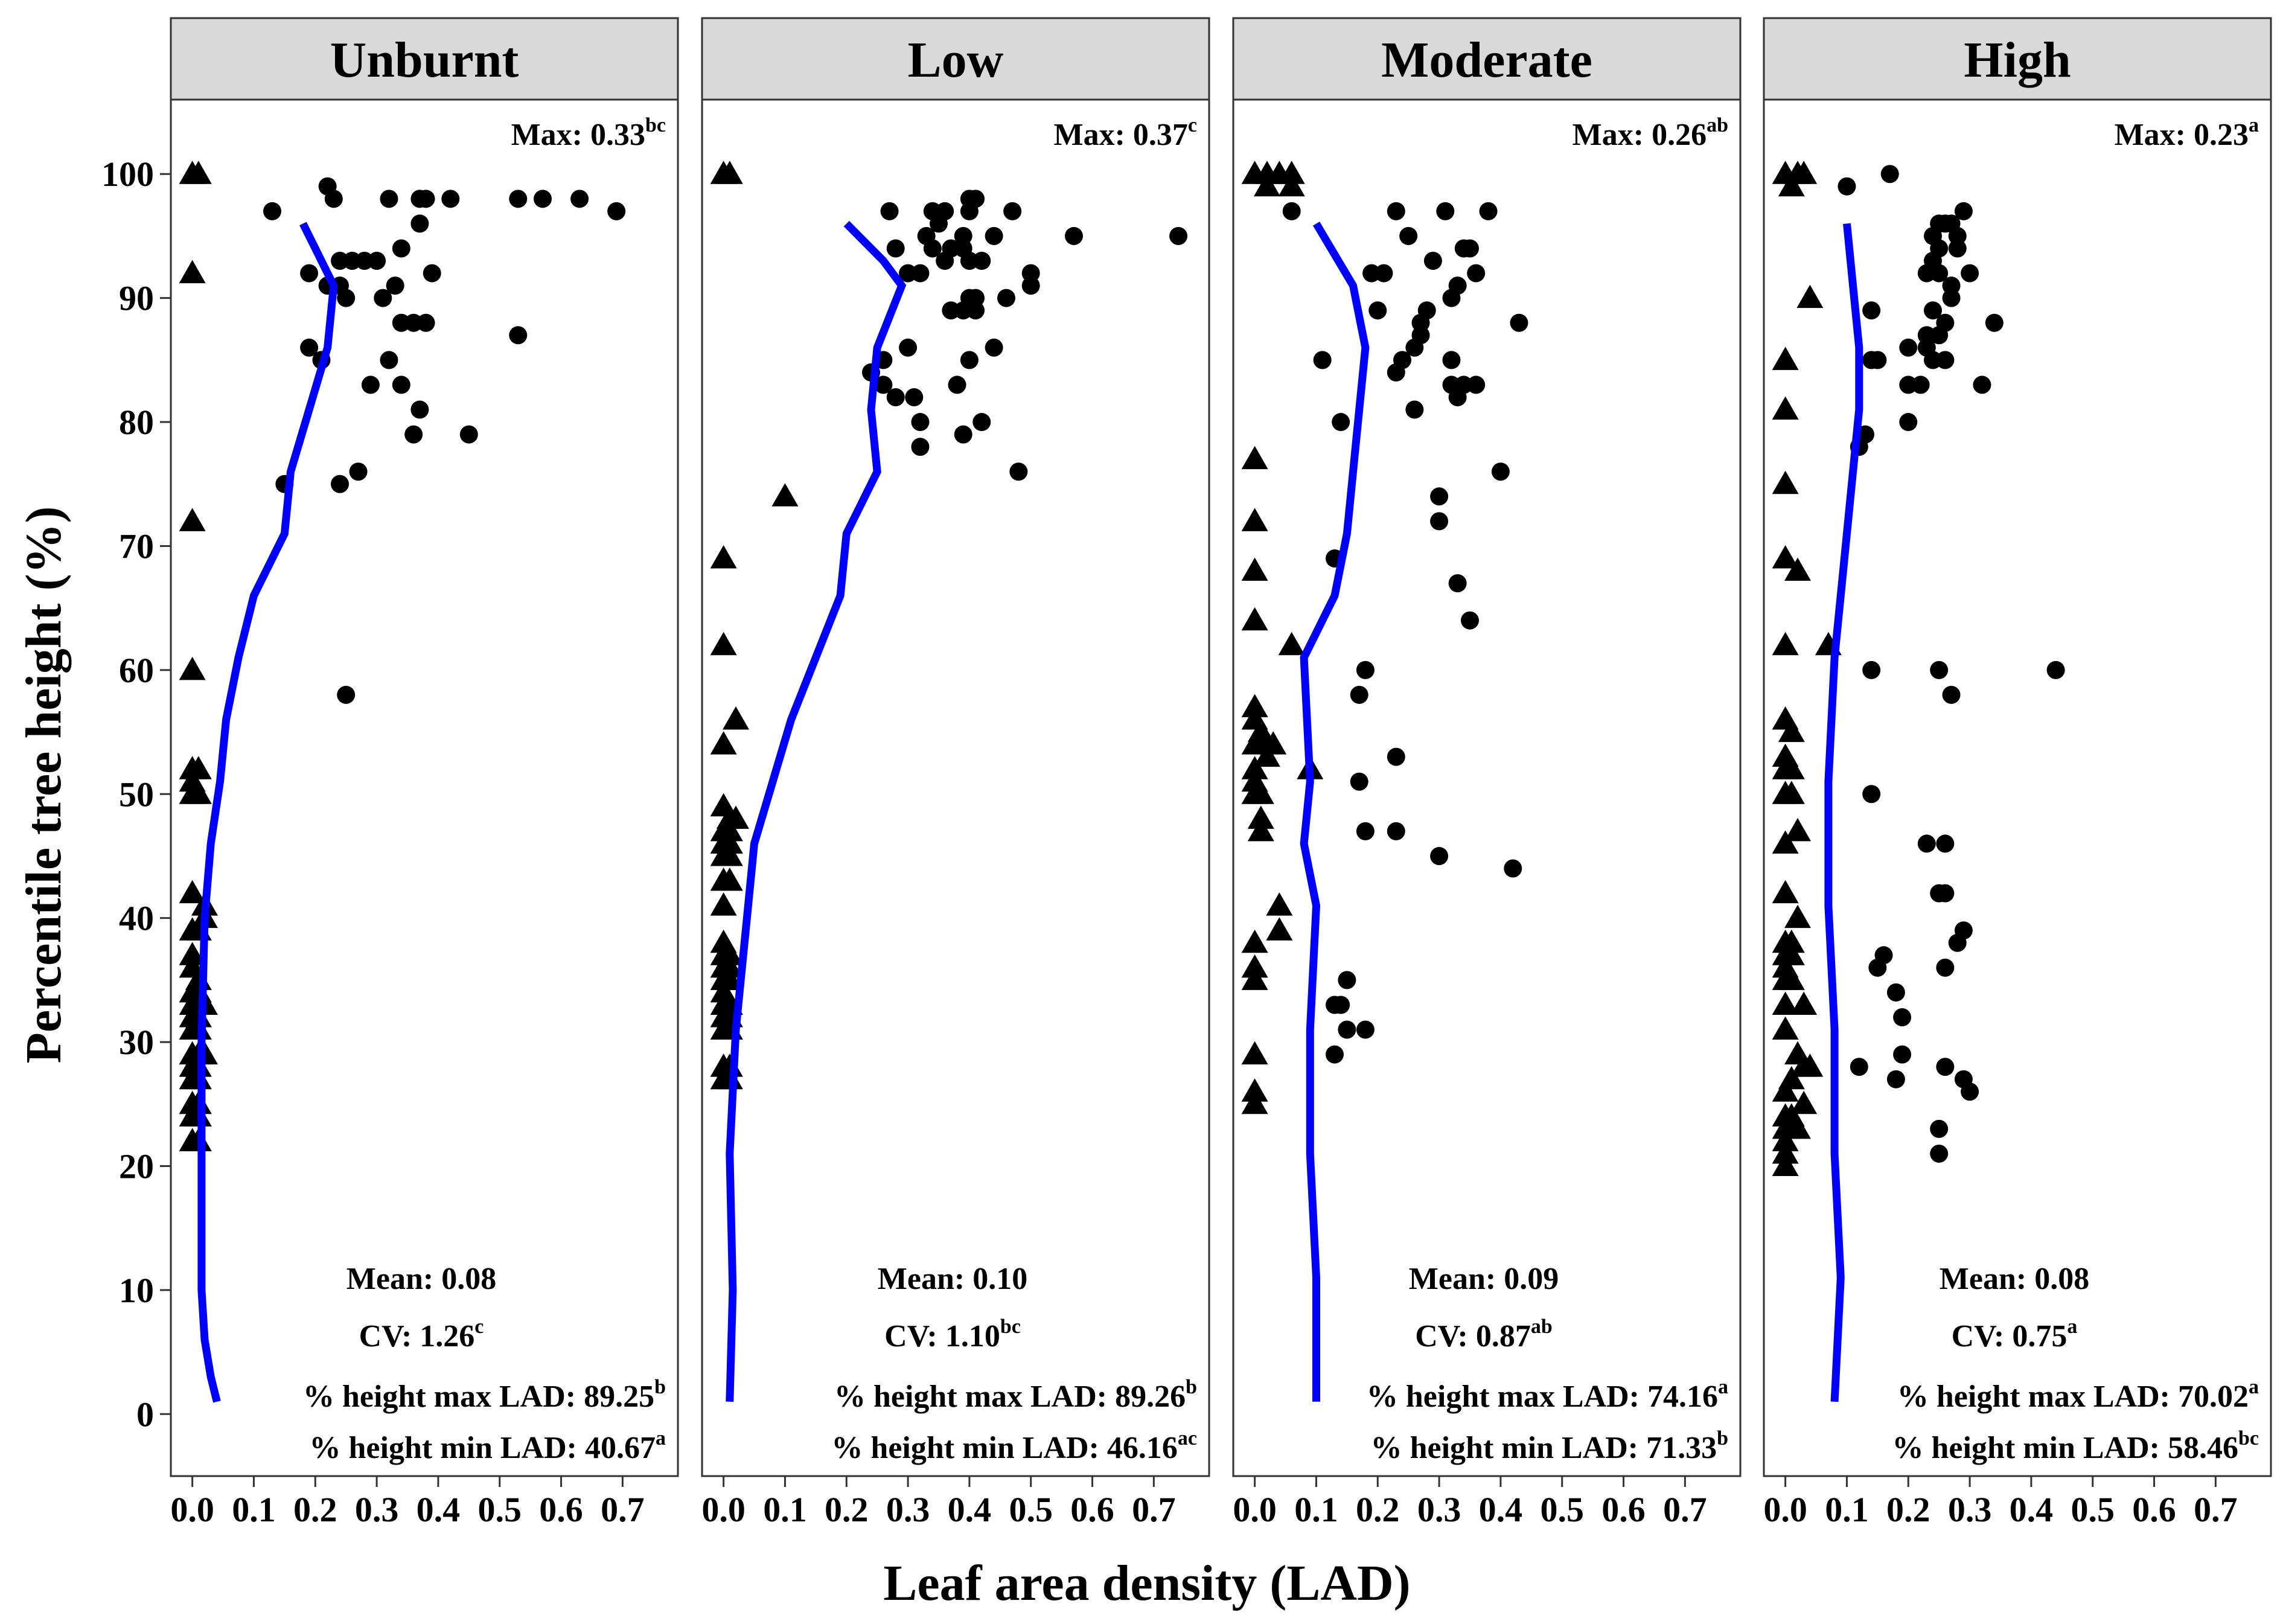 The width and height of the screenshot is (2283, 1624). I want to click on max-annotation-superscript: c, so click(1192, 125).